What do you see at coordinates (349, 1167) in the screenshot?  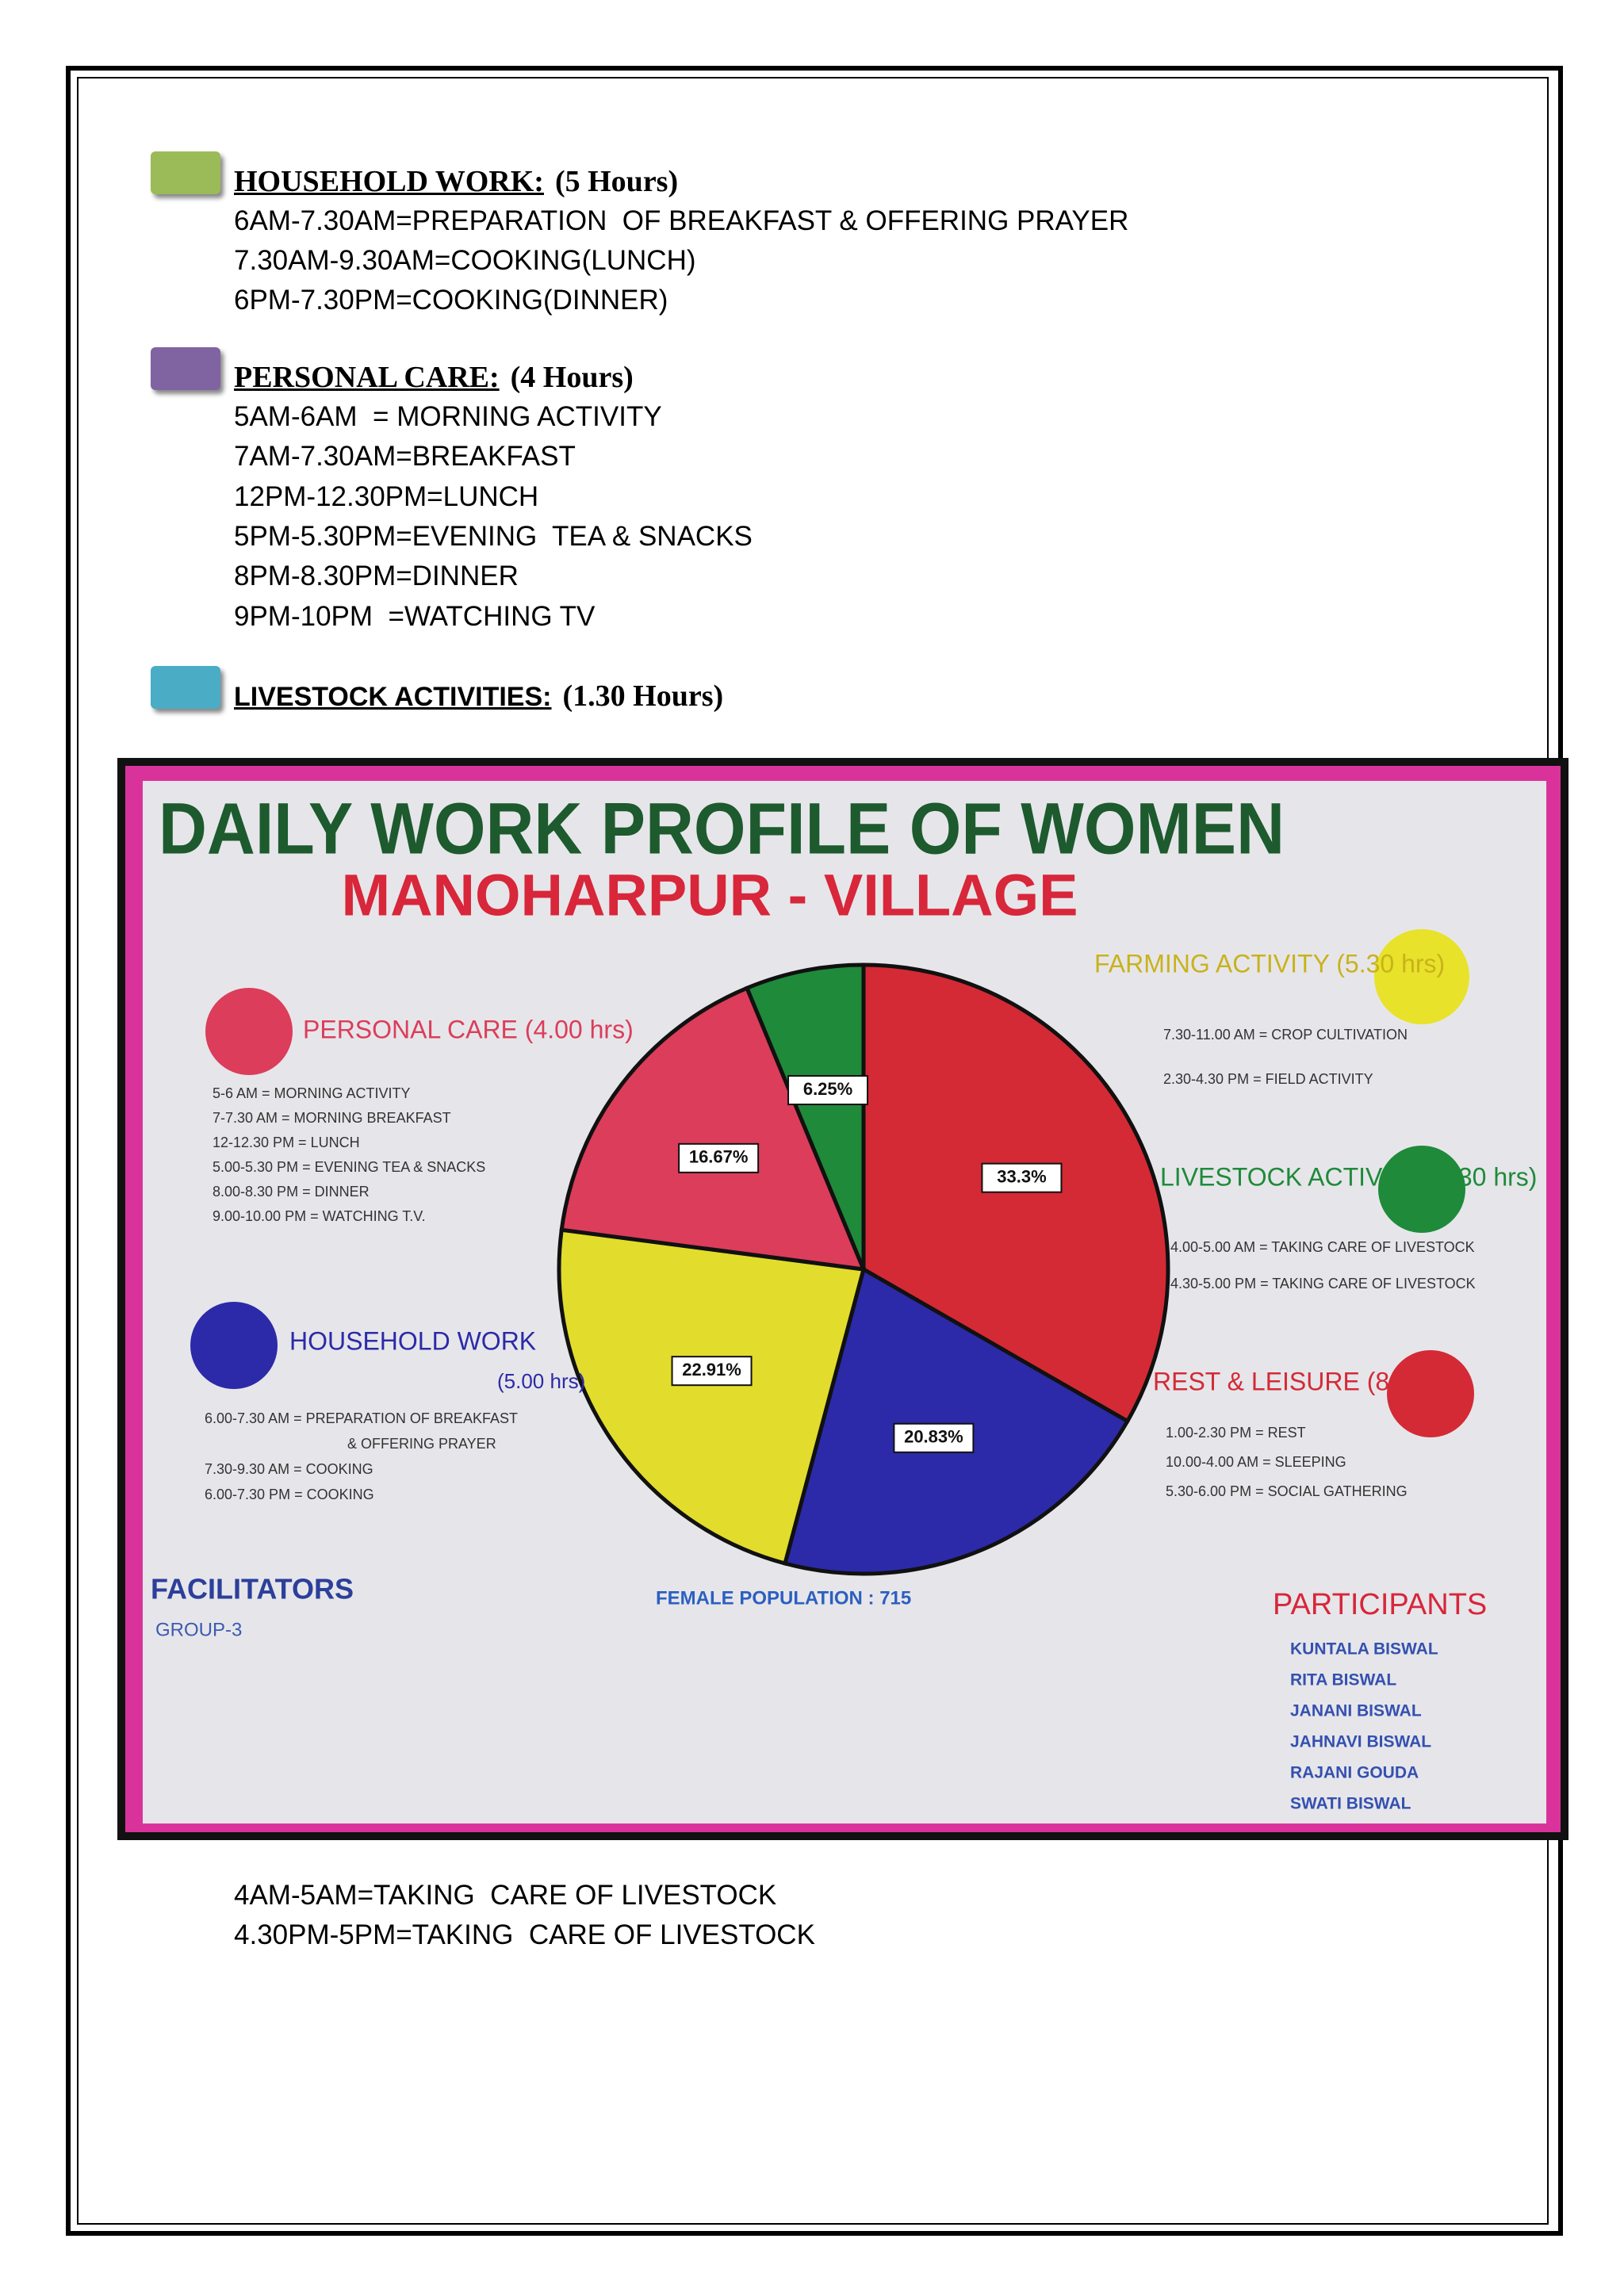 I see `legend-item: 5.00-5.30 PM = EVENING TEA & SNACKS` at bounding box center [349, 1167].